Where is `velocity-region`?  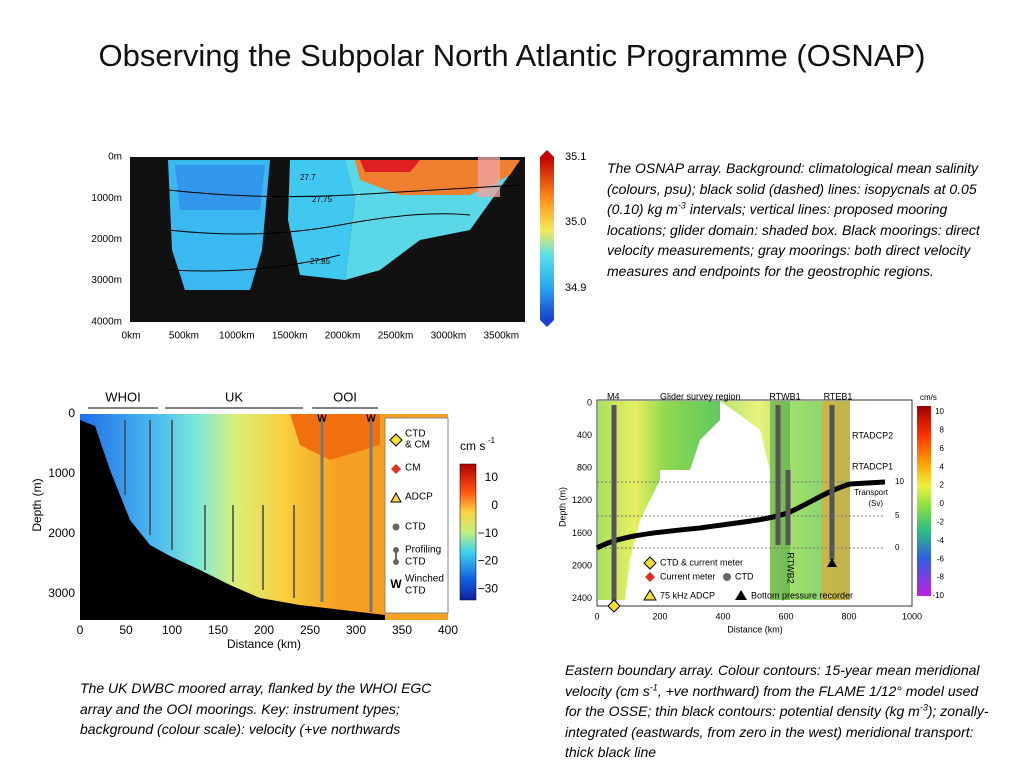
velocity-region is located at coordinates (659, 500).